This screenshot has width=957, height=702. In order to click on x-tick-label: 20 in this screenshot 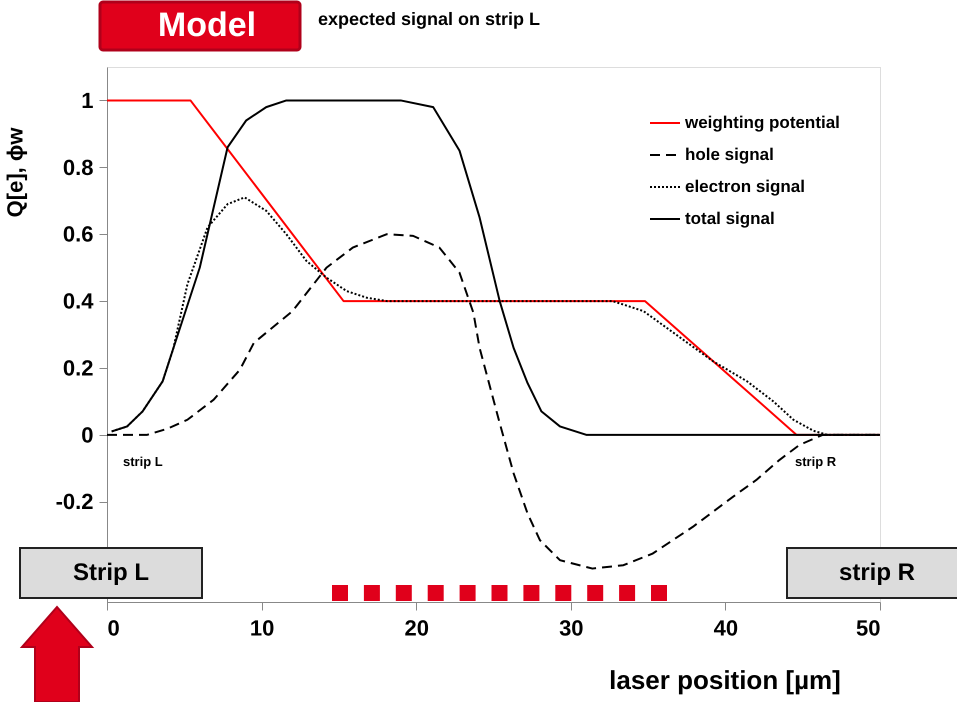, I will do `click(416, 628)`.